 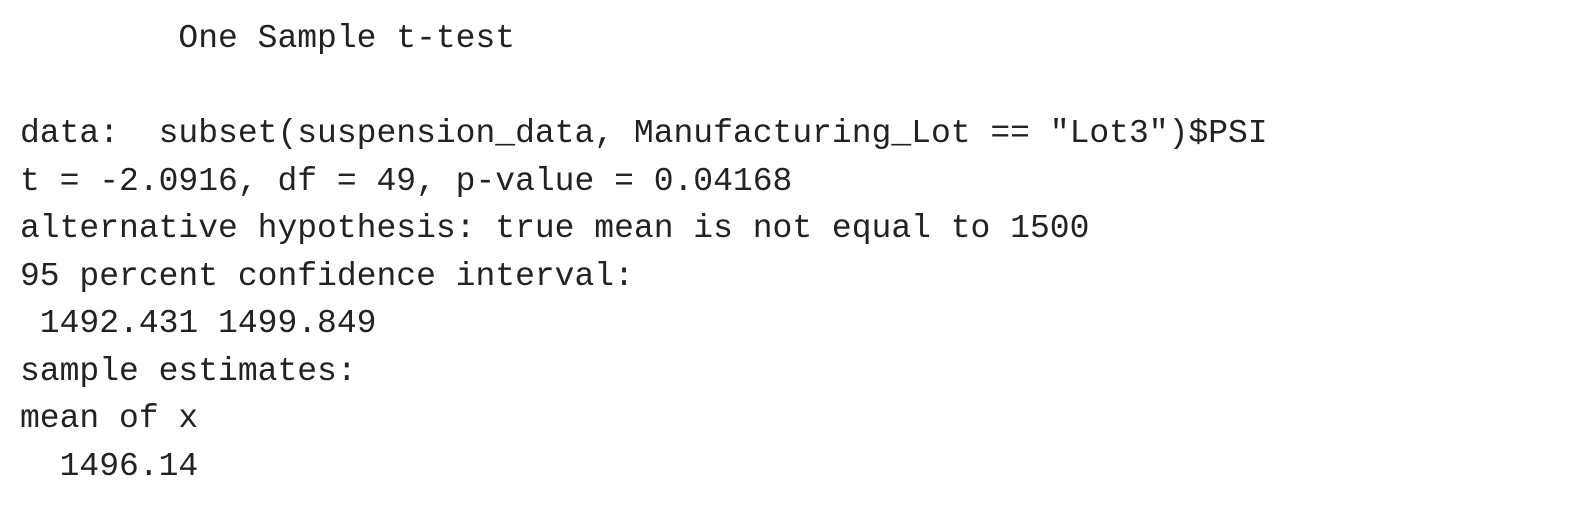 What do you see at coordinates (188, 371) in the screenshot?
I see `sample-estimates-label: sample estimates:` at bounding box center [188, 371].